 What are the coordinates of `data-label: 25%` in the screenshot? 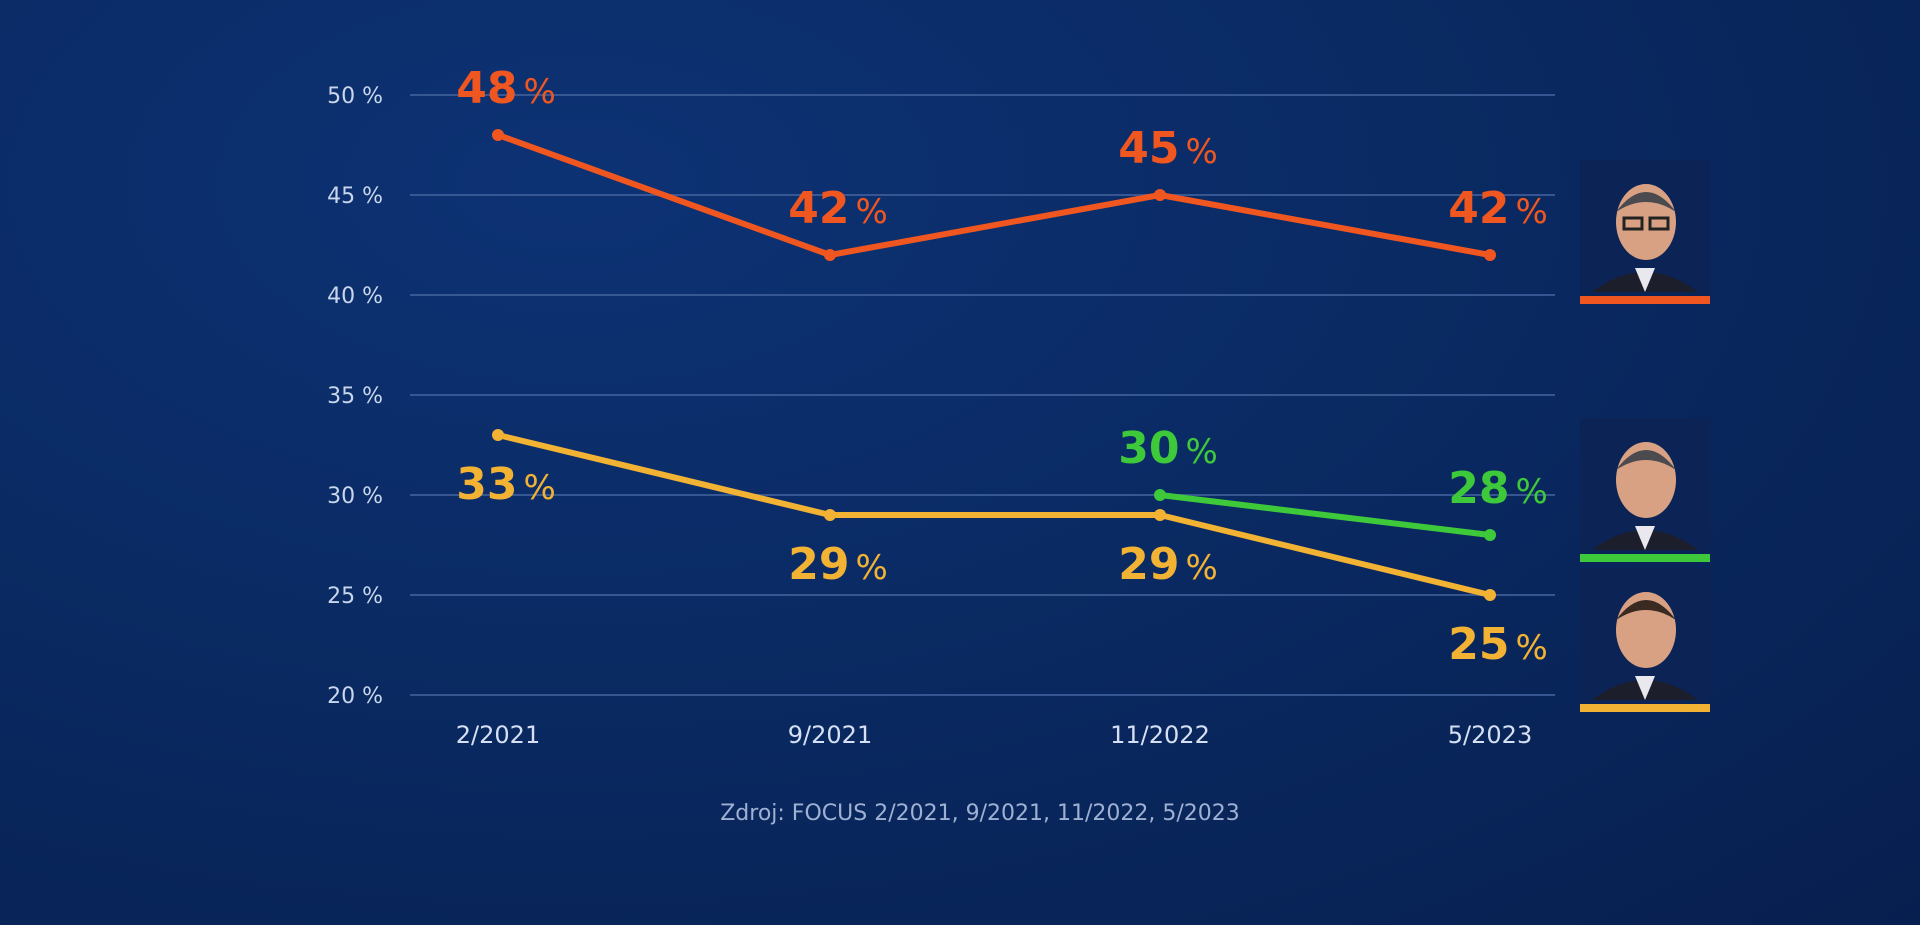 It's located at (1498, 644).